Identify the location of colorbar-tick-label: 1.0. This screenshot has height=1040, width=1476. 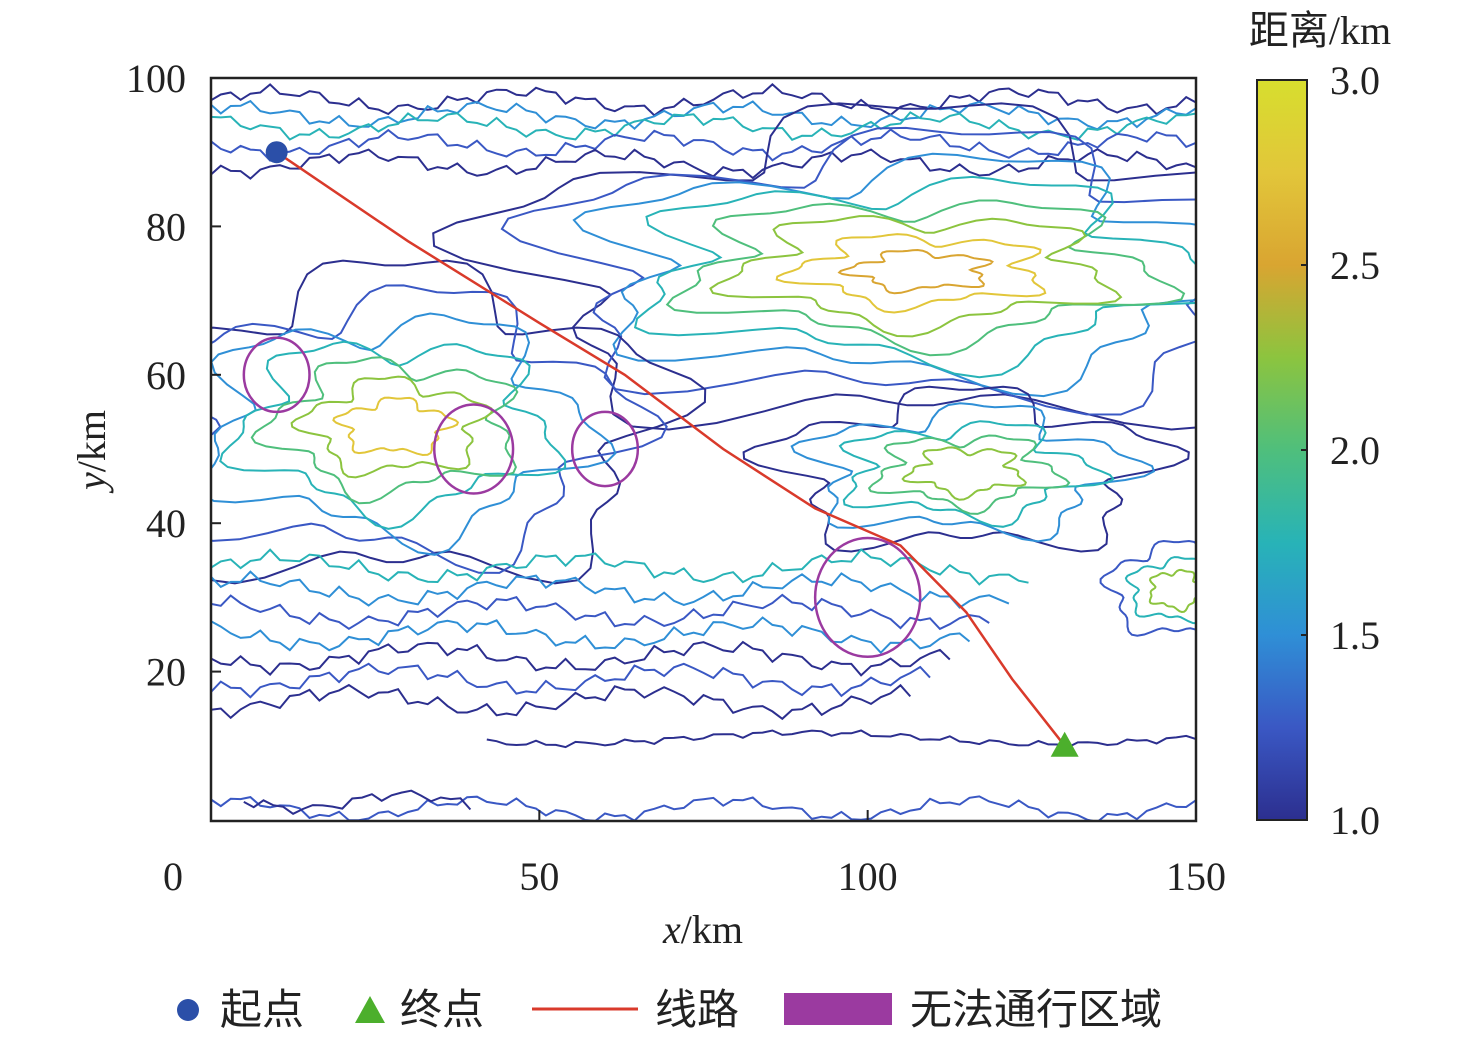
(1355, 820).